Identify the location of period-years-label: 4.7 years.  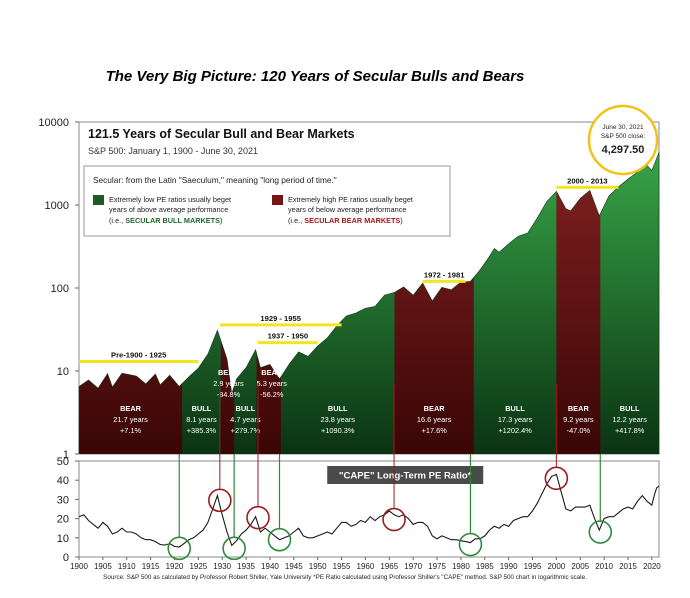
(245, 419).